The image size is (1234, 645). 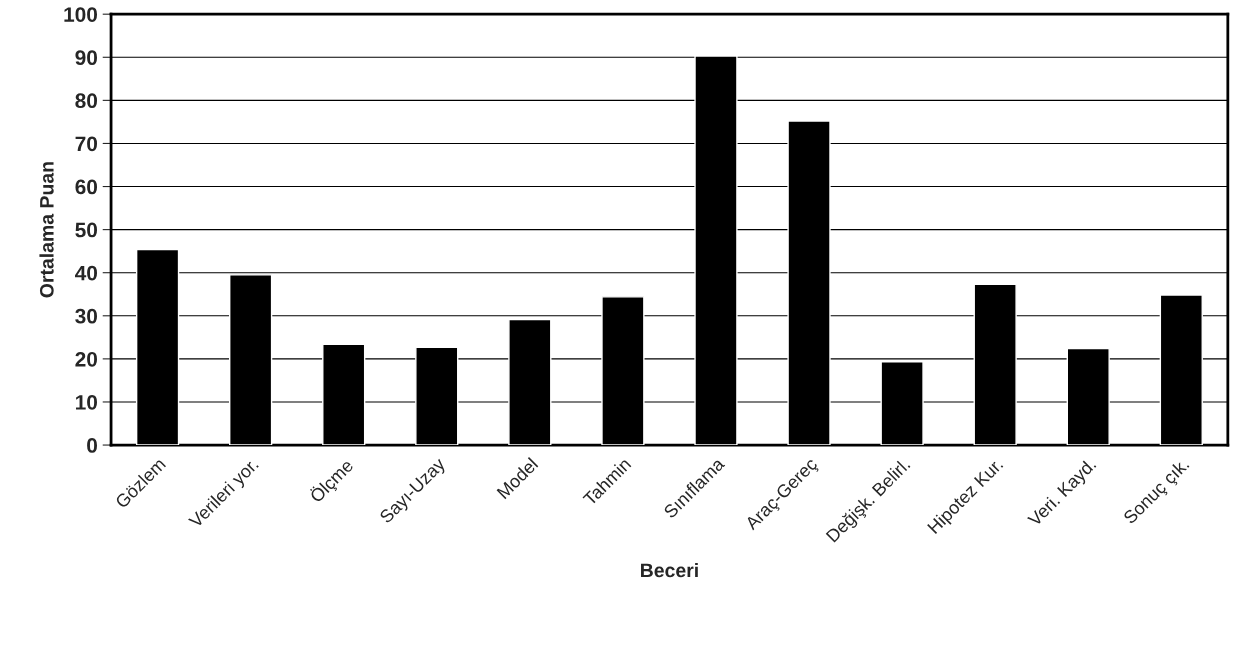 What do you see at coordinates (87, 402) in the screenshot?
I see `y-tick-label: 10` at bounding box center [87, 402].